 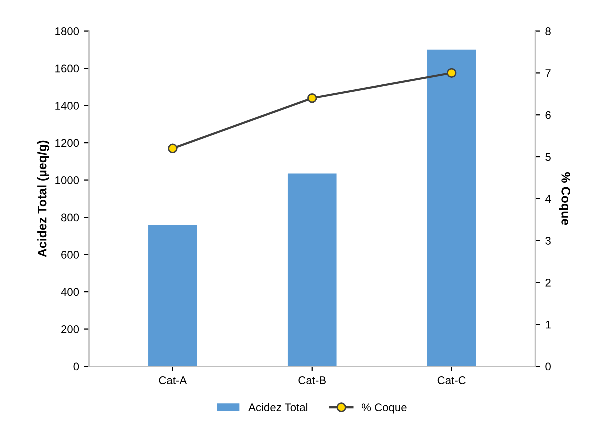 I want to click on y-tick-label: 800, so click(x=70, y=218).